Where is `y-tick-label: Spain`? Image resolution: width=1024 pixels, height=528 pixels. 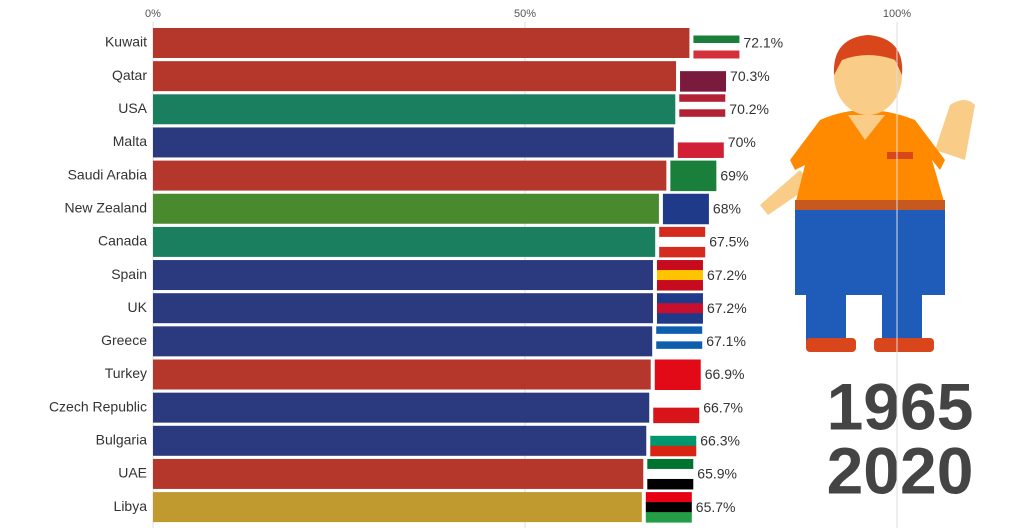
y-tick-label: Spain is located at coordinates (129, 274).